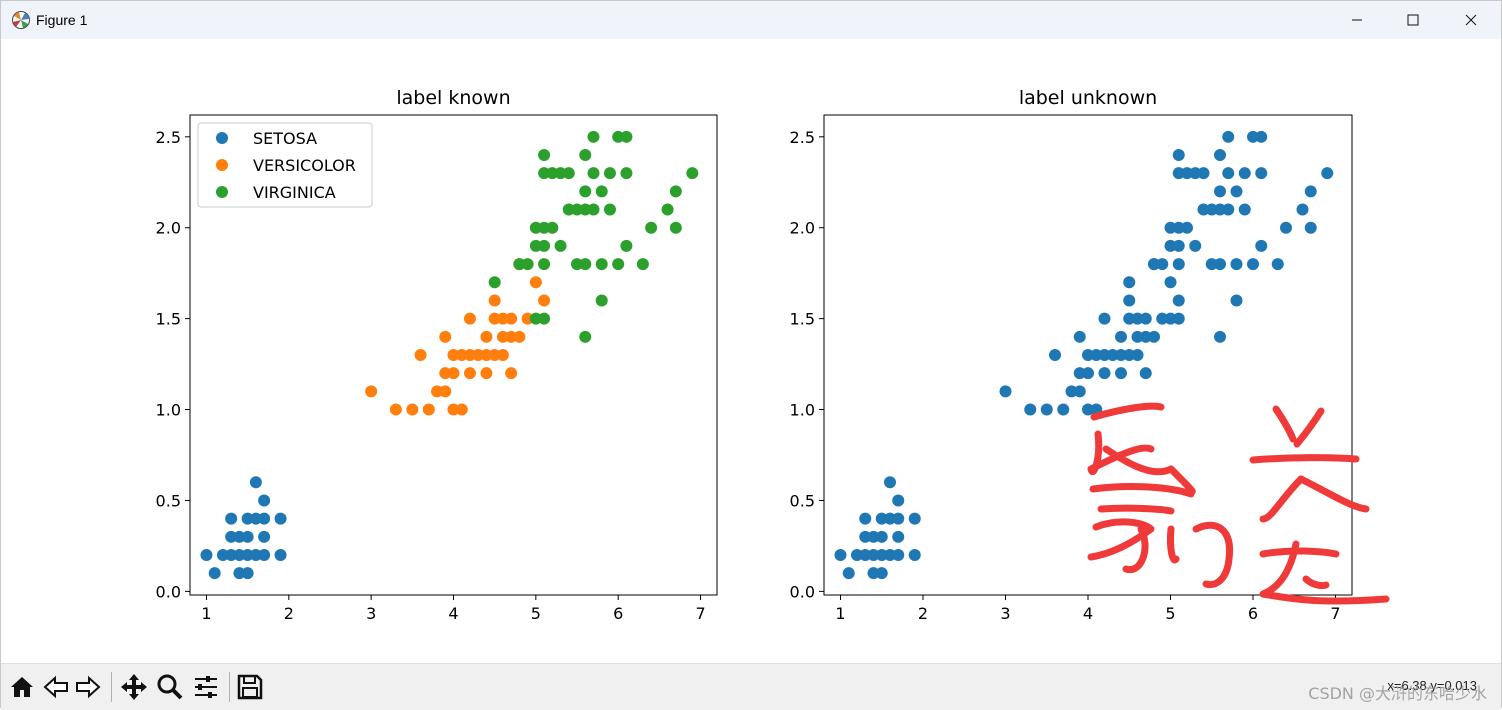  Describe the element at coordinates (250, 687) in the screenshot. I see `save-button` at that location.